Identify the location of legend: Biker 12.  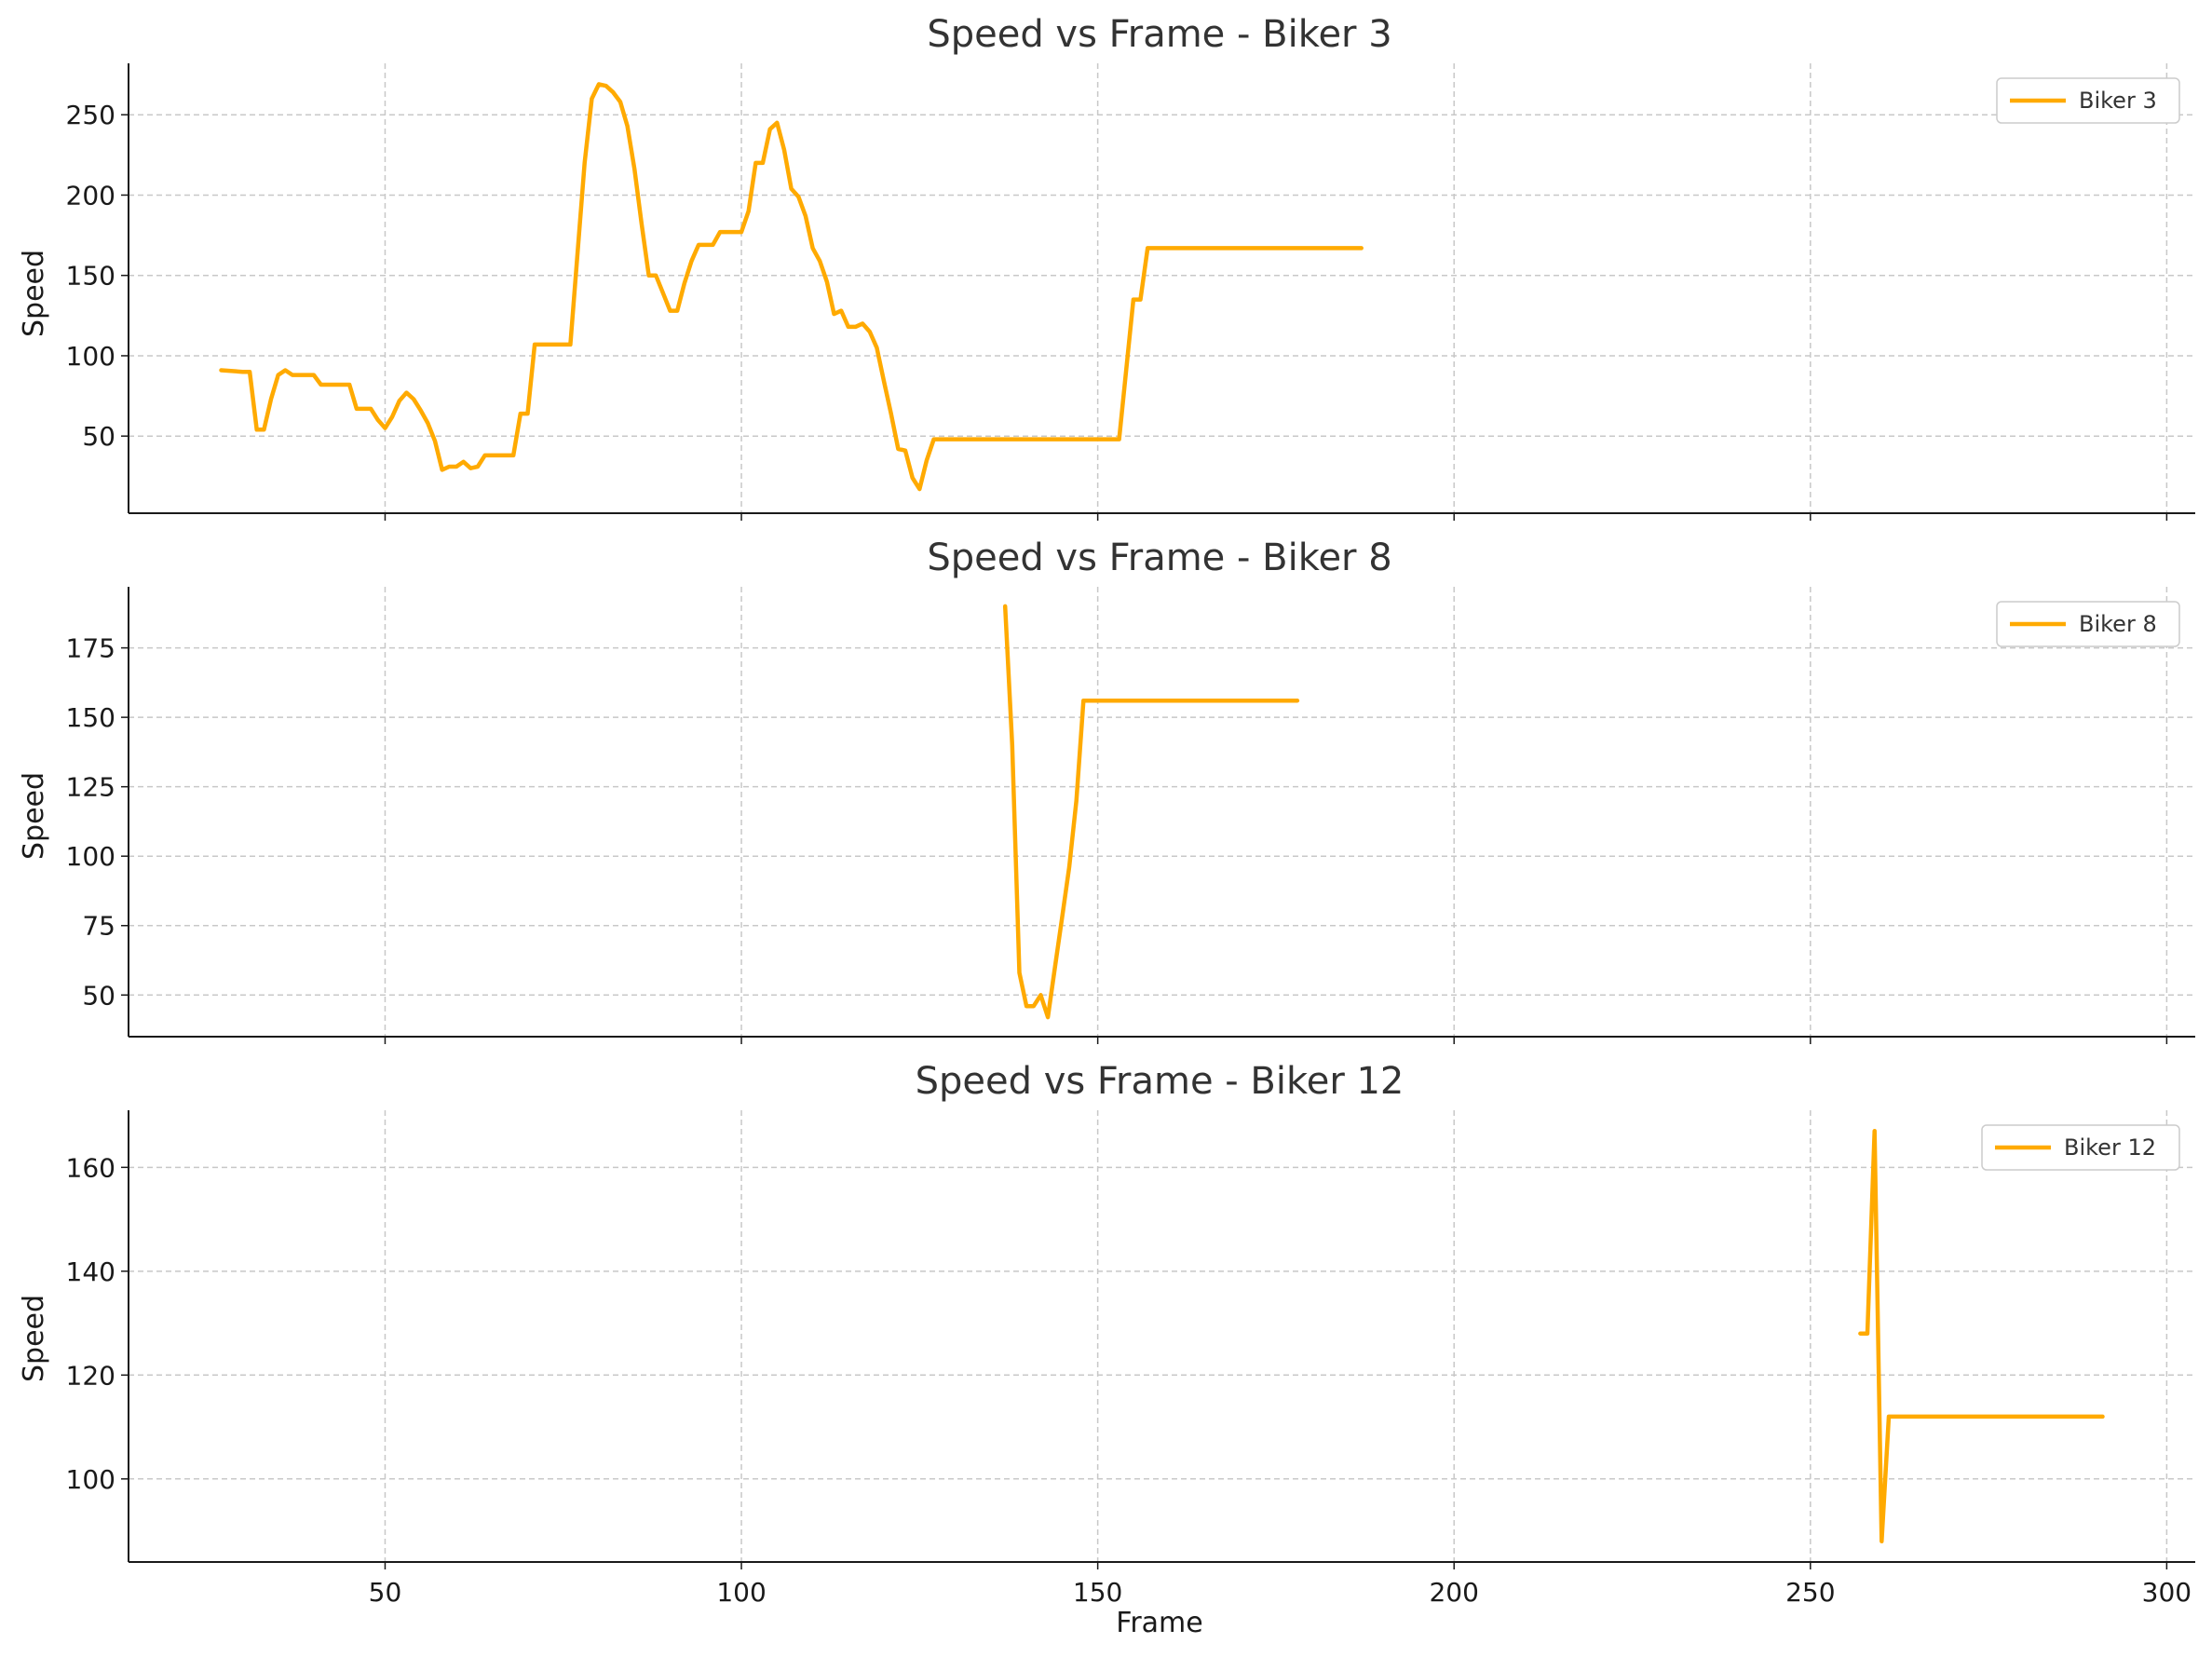
(2080, 1147).